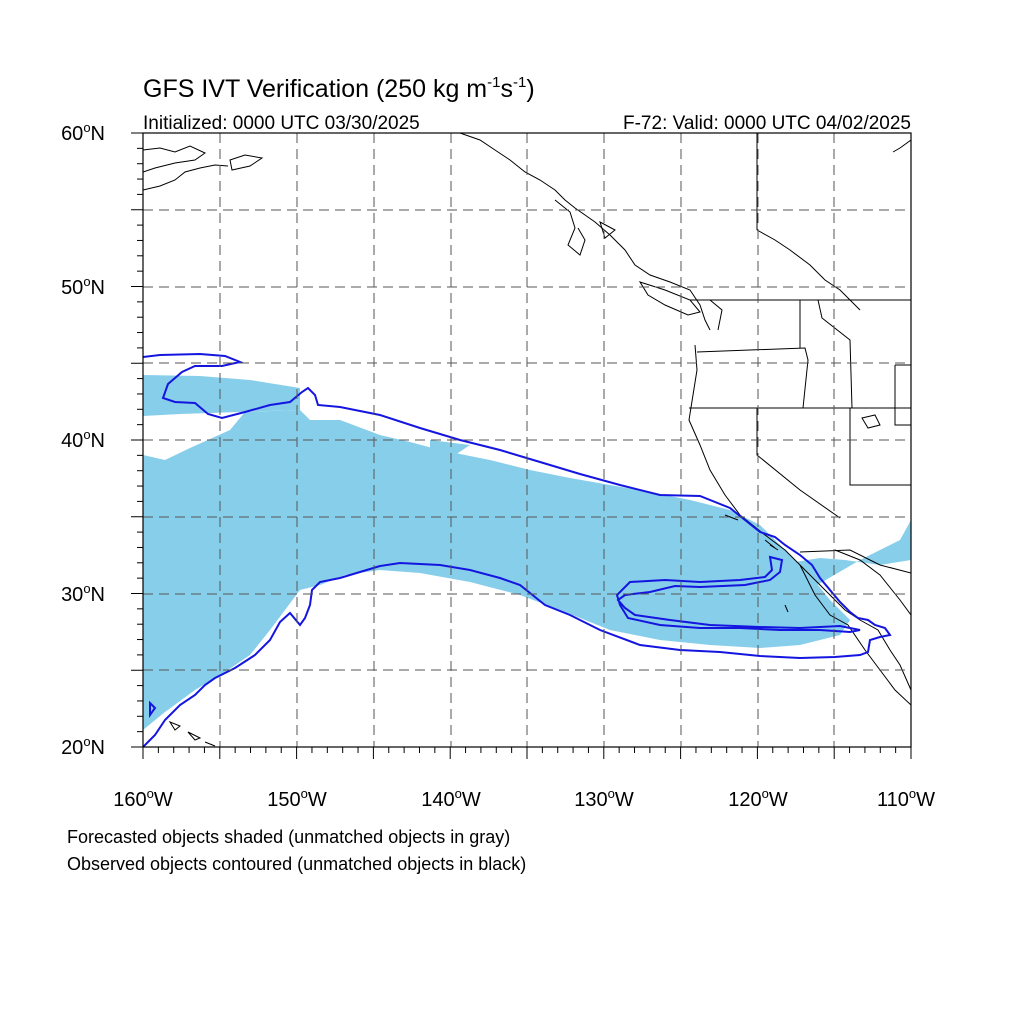  I want to click on lat-label-20n: 20oN, so click(83, 746).